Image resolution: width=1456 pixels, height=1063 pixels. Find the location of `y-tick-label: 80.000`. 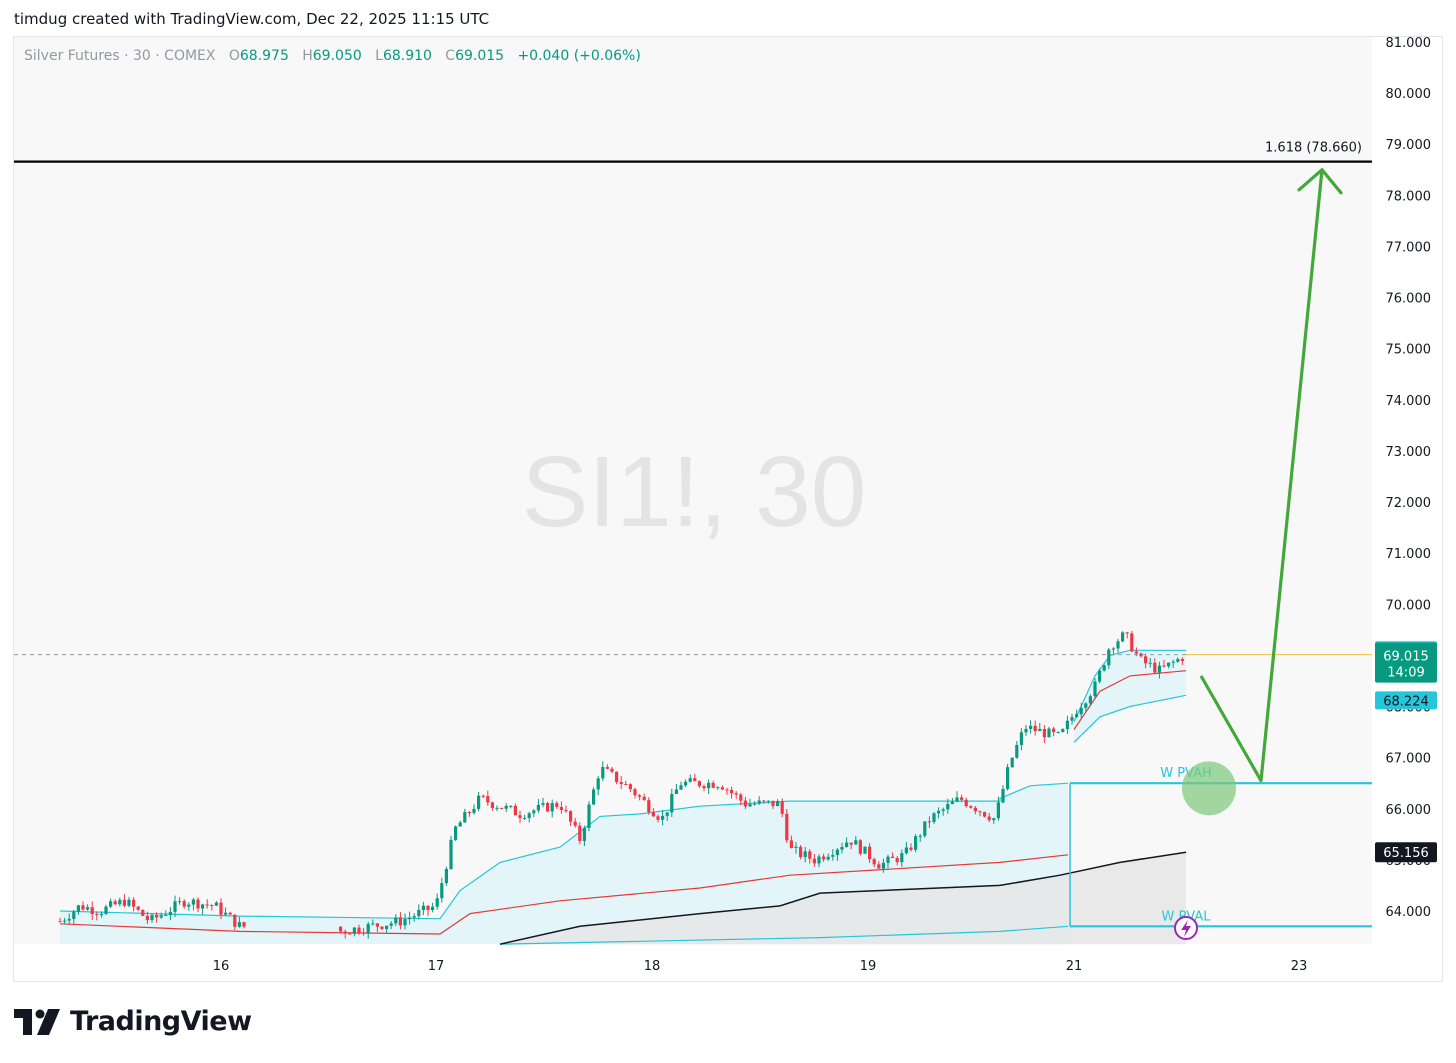

y-tick-label: 80.000 is located at coordinates (1409, 94).